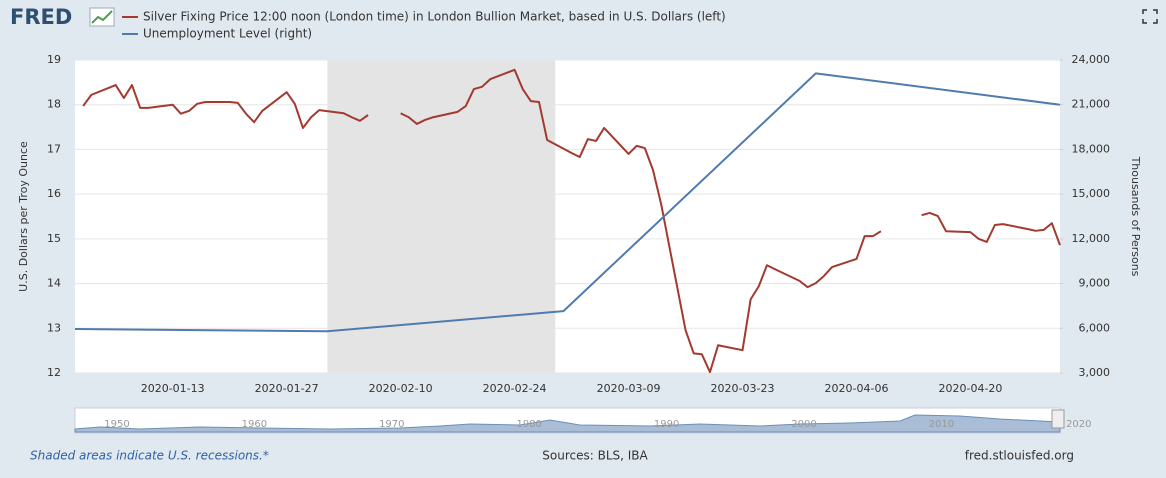  I want to click on y-tick-label: 13, so click(54, 327).